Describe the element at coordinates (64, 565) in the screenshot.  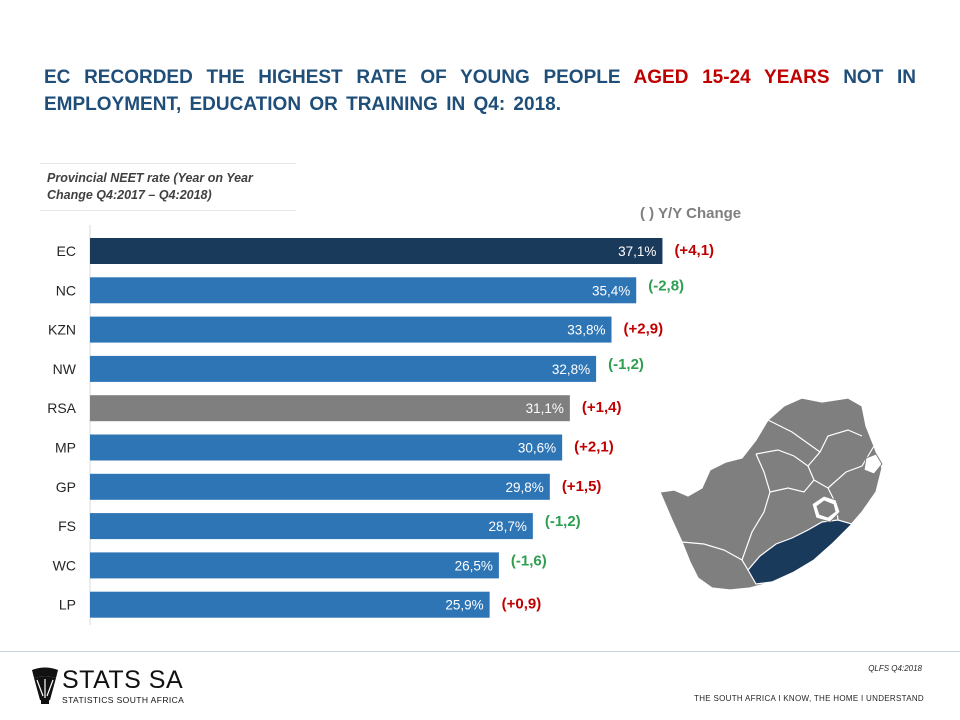
I see `category-label: WC` at that location.